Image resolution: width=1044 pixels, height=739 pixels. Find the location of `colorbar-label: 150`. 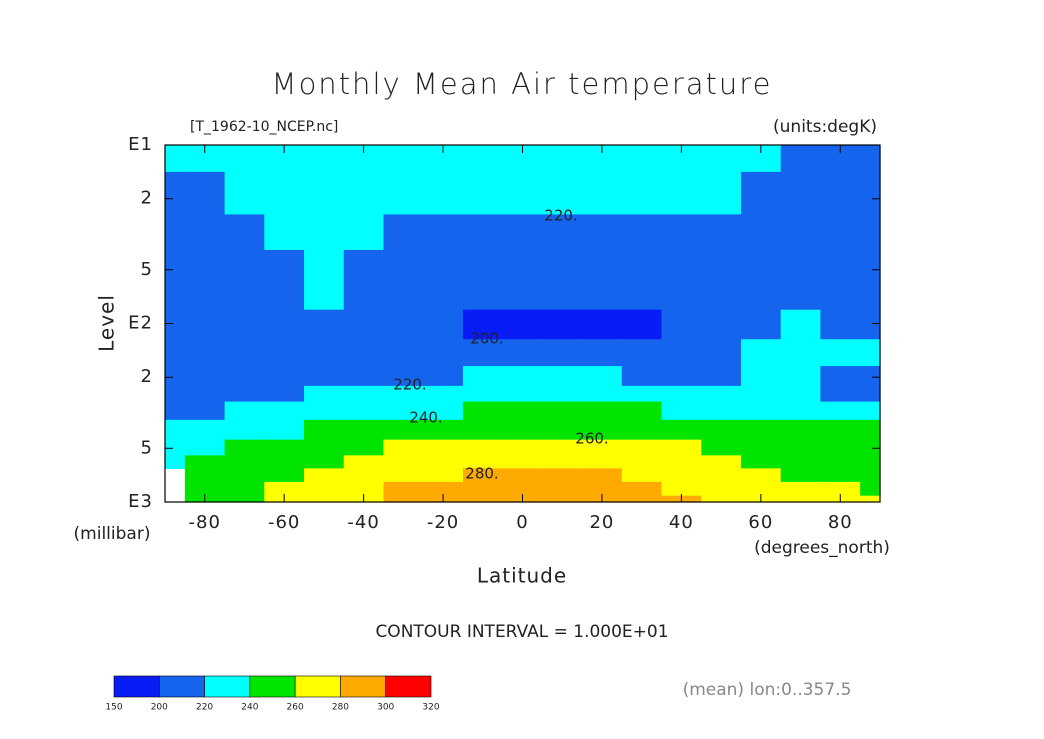

colorbar-label: 150 is located at coordinates (113, 708).